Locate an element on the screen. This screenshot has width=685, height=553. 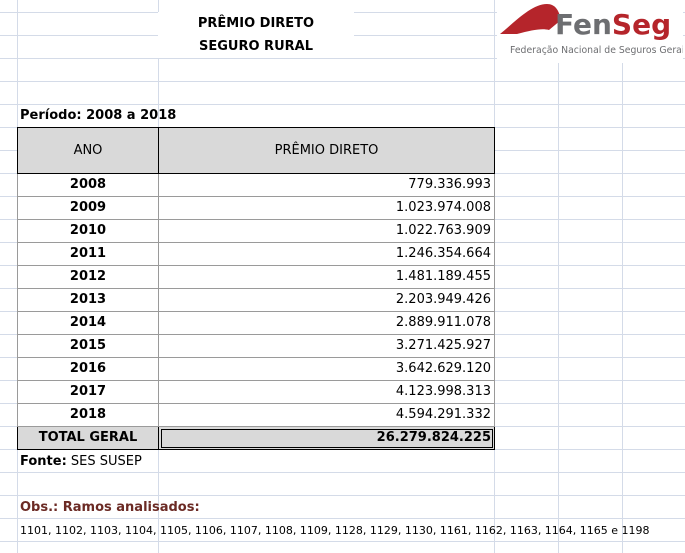
year-cell: 2017 is located at coordinates (88, 392).